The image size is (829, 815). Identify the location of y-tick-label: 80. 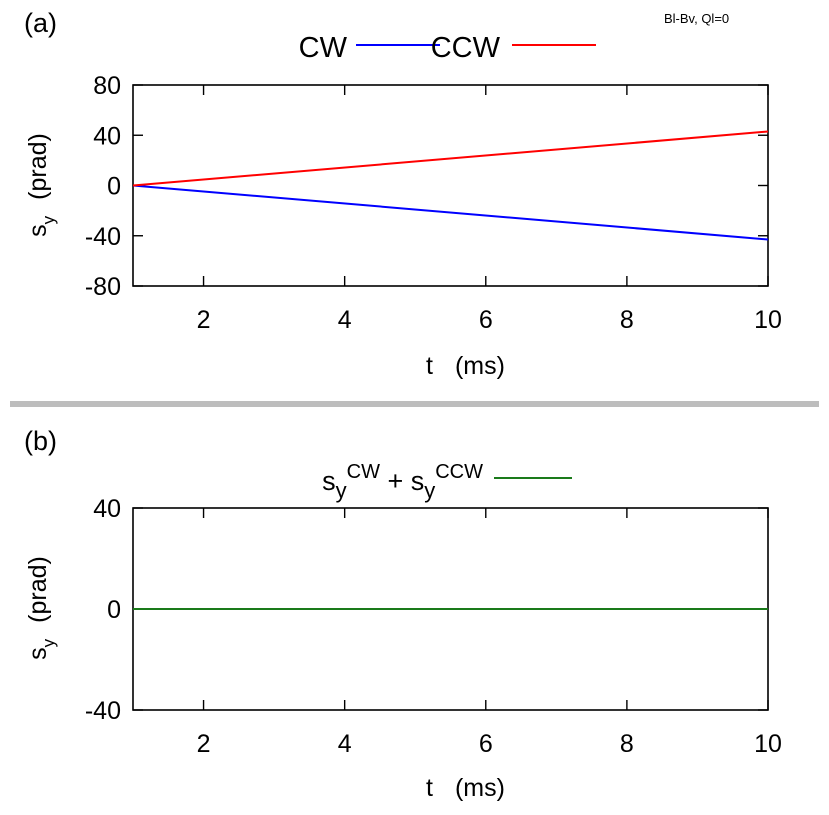
(107, 86).